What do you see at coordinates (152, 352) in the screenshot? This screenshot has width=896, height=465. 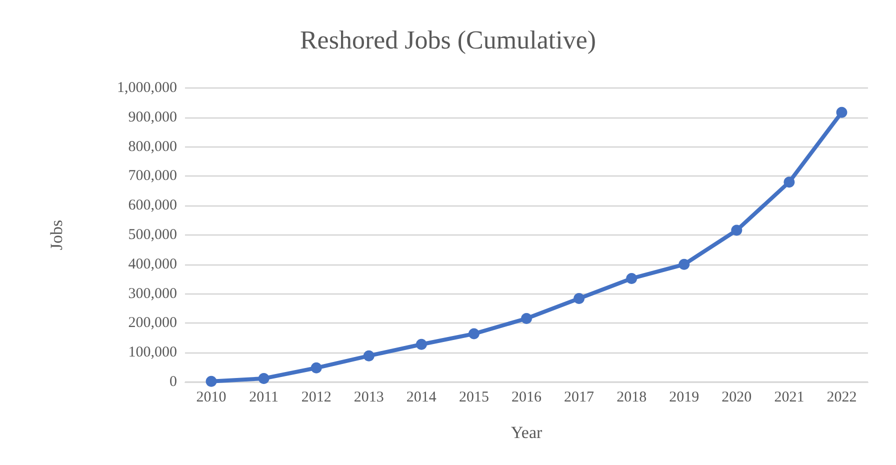 I see `y-tick-label: 100,000` at bounding box center [152, 352].